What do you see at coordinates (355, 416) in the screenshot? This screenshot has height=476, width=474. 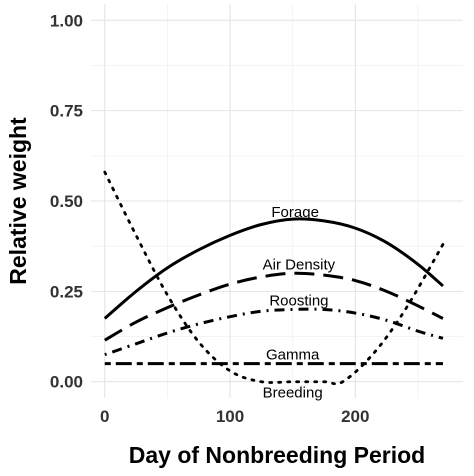 I see `x-tick-label: 200` at bounding box center [355, 416].